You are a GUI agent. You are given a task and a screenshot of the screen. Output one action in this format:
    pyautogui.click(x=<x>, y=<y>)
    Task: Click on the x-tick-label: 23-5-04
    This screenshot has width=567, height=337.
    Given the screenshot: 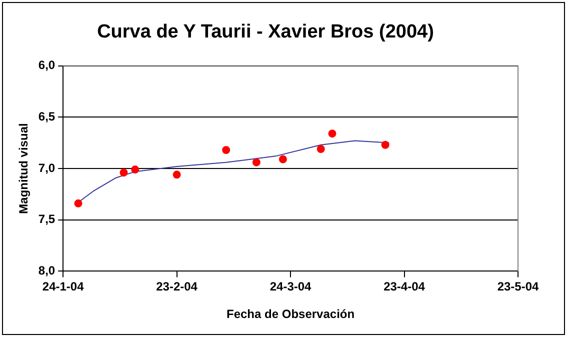 What is the action you would take?
    pyautogui.click(x=518, y=287)
    